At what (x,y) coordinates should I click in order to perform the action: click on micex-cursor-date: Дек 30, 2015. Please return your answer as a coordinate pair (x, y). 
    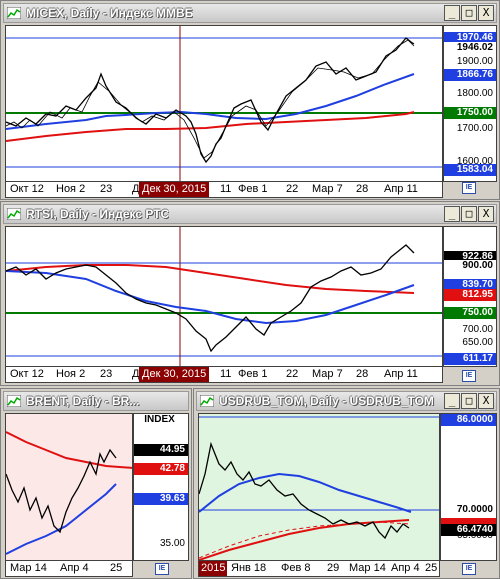
    Looking at the image, I should click on (174, 189).